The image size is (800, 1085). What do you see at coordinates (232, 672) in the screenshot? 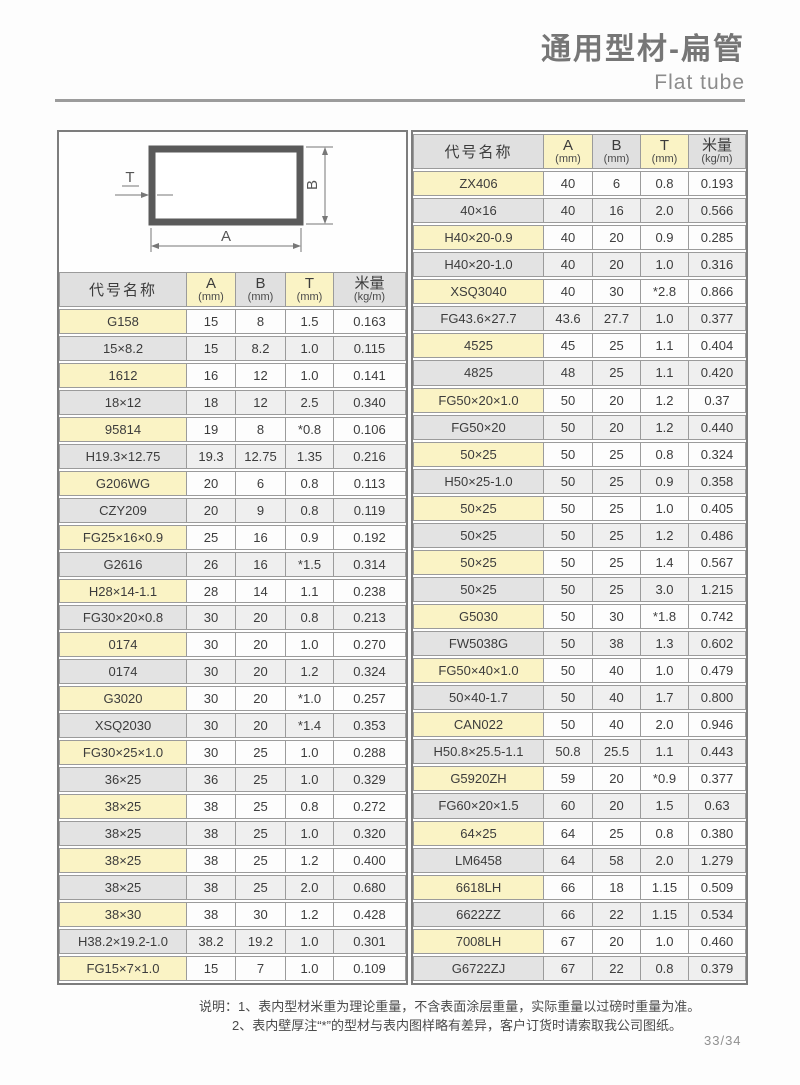
I see `spec-row: 0174 30 20 1.2 0.324` at bounding box center [232, 672].